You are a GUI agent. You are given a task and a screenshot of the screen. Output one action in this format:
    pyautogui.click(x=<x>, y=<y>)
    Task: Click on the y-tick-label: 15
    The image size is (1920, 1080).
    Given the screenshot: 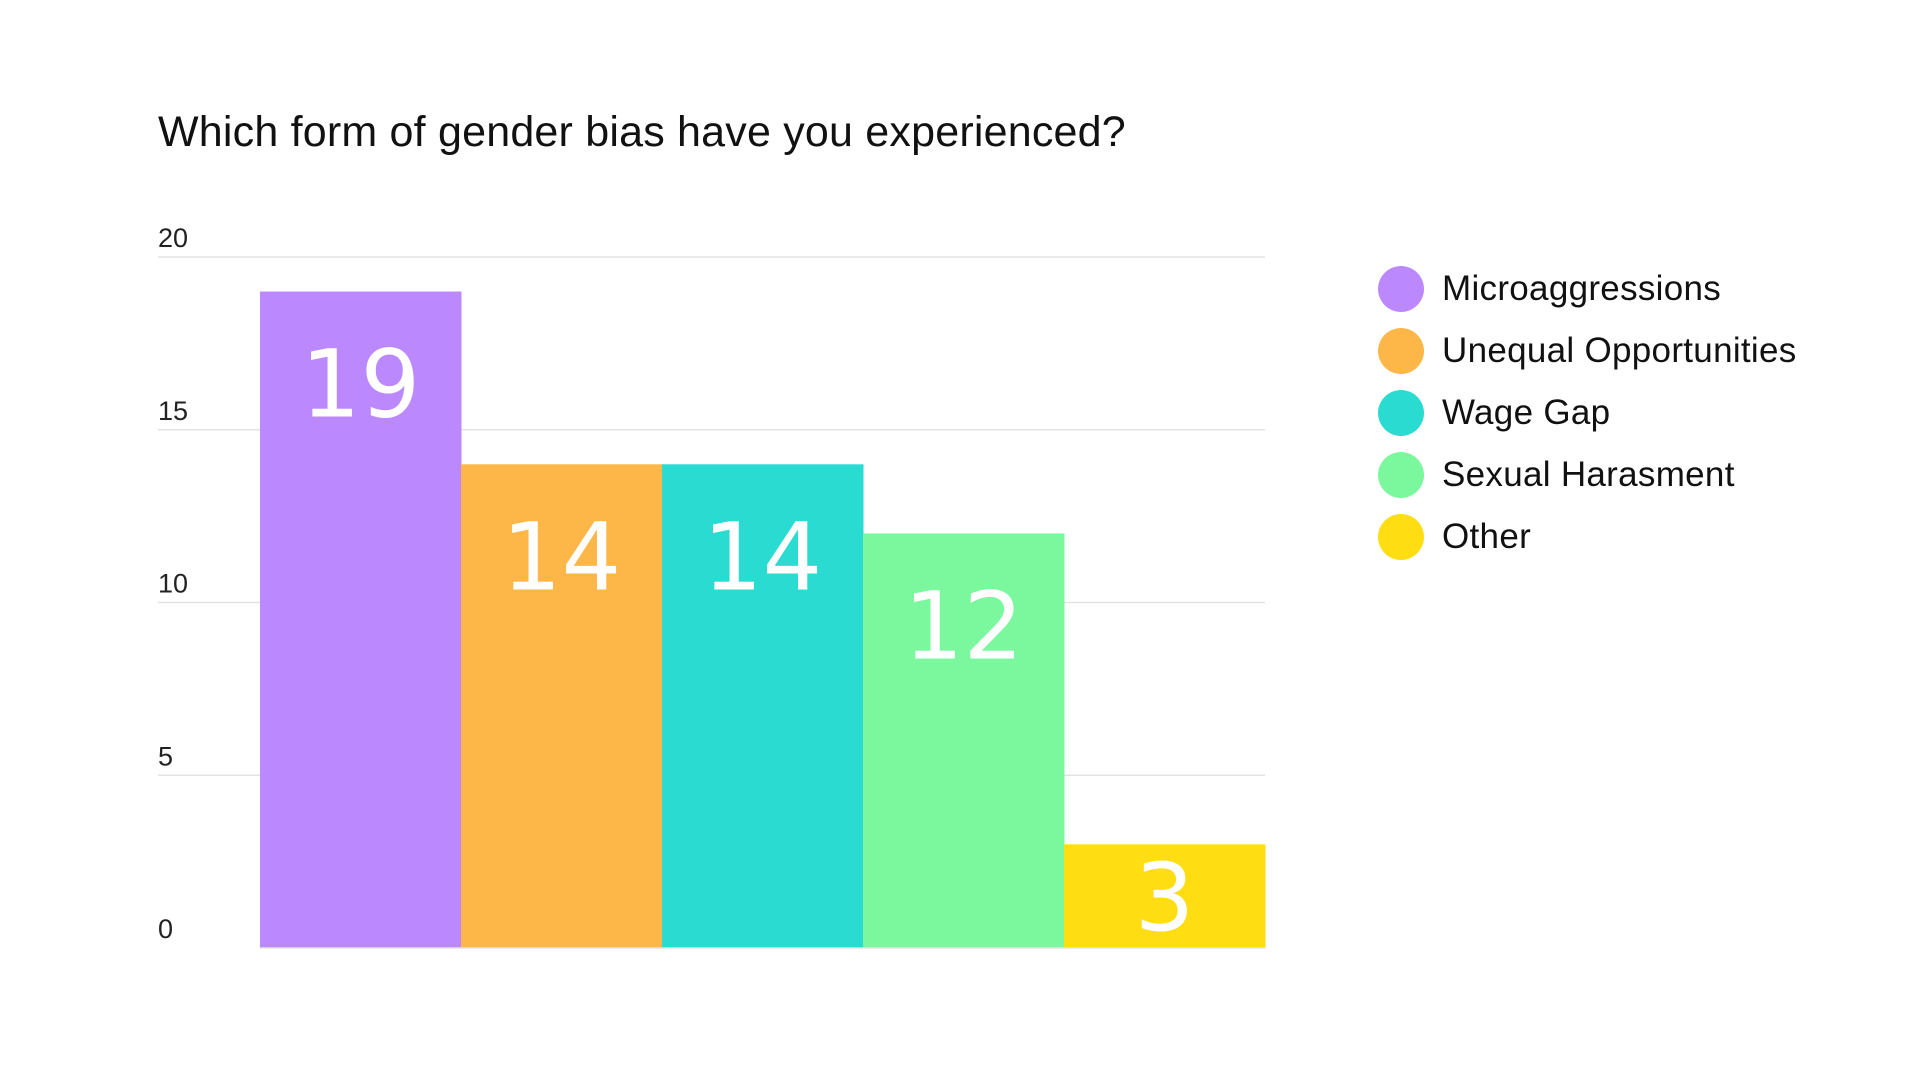 What is the action you would take?
    pyautogui.click(x=173, y=411)
    